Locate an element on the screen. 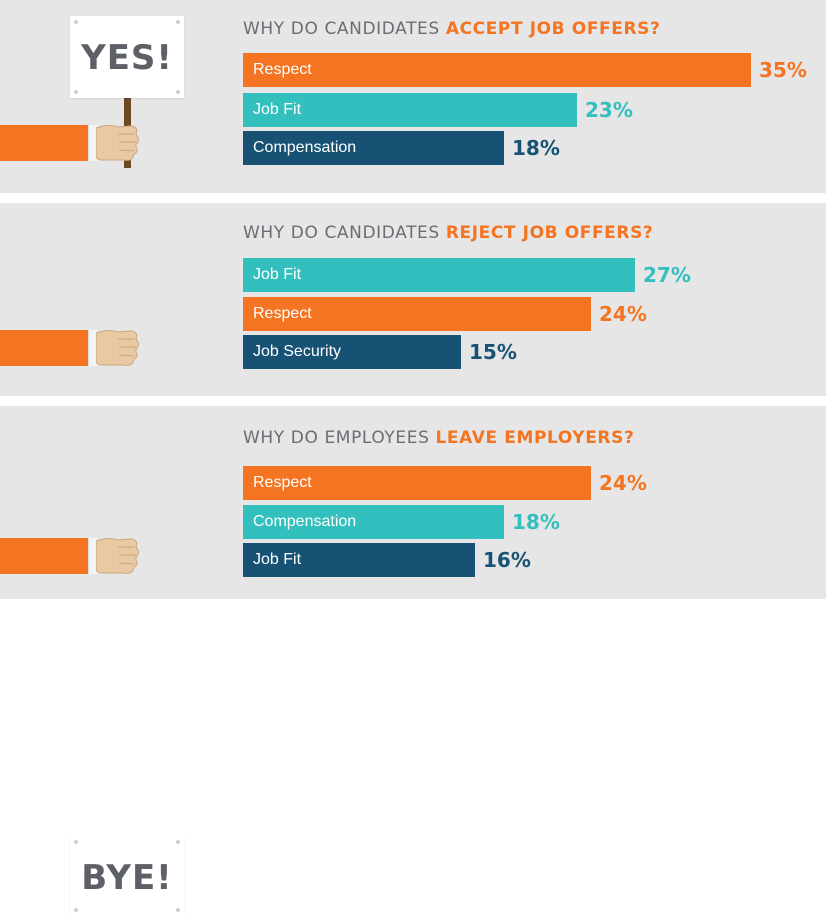 Image resolution: width=826 pixels, height=916 pixels. question-title: WHY DO CANDIDATES REJECT JOB OFFERS? is located at coordinates (448, 233).